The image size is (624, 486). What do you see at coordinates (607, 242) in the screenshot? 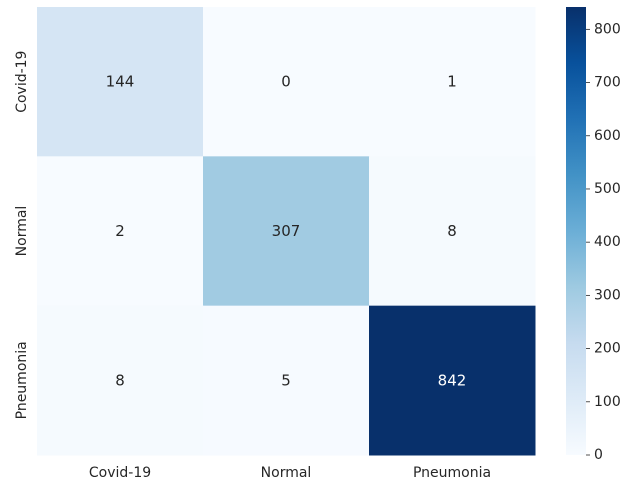
I see `colorbar-tick-label-400: 400` at bounding box center [607, 242].